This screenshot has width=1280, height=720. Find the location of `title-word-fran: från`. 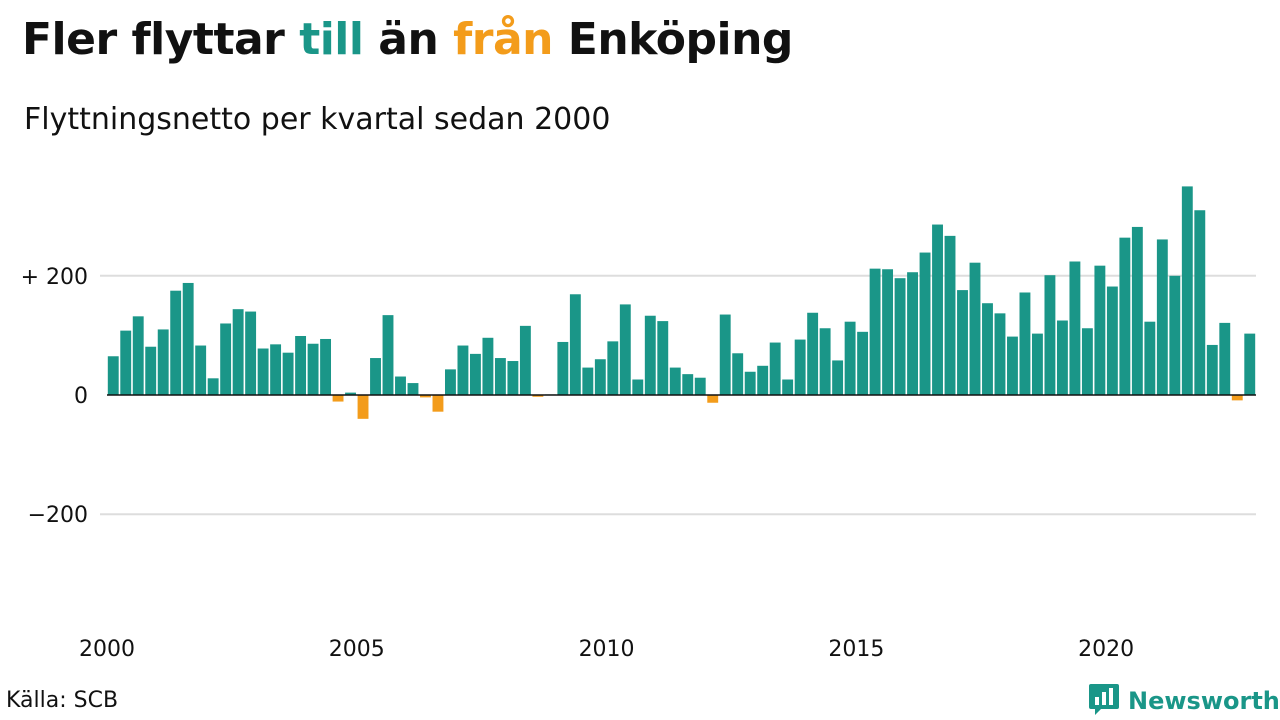

title-word-fran: från is located at coordinates (503, 39).